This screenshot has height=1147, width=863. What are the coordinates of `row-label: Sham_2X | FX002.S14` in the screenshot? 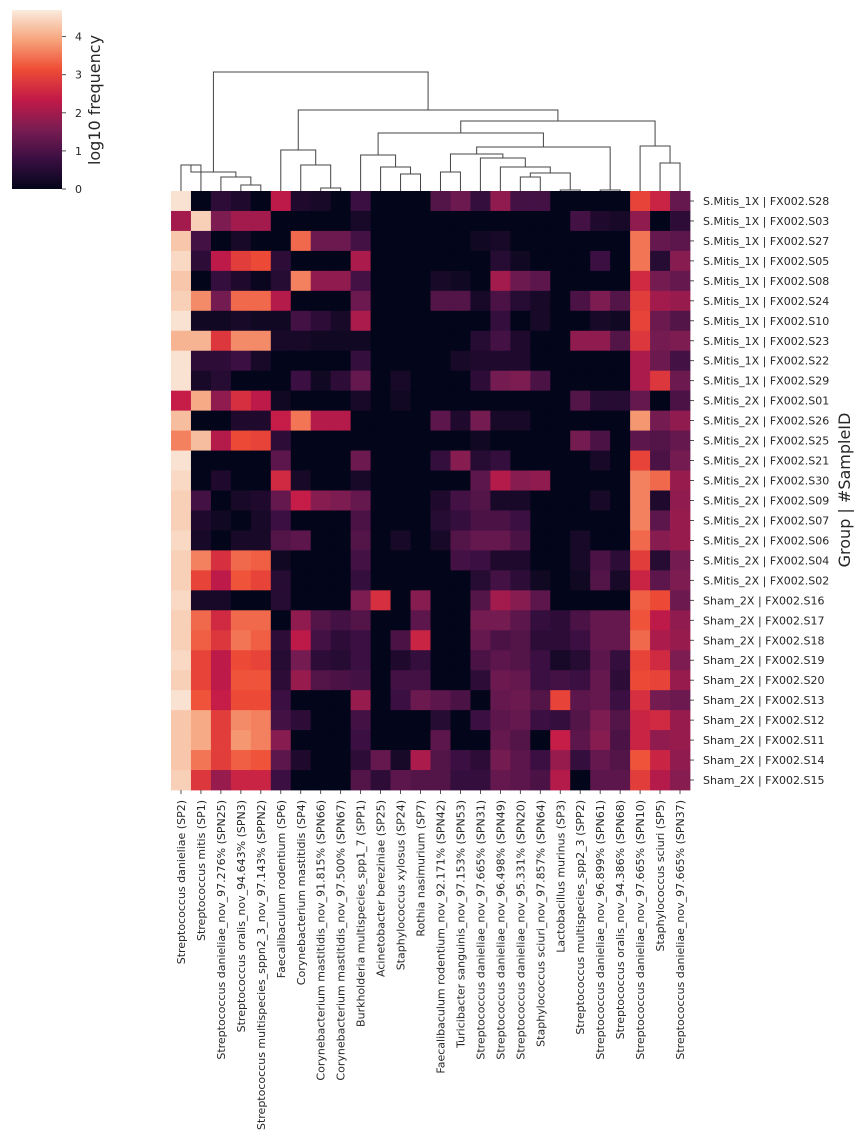 It's located at (763, 760).